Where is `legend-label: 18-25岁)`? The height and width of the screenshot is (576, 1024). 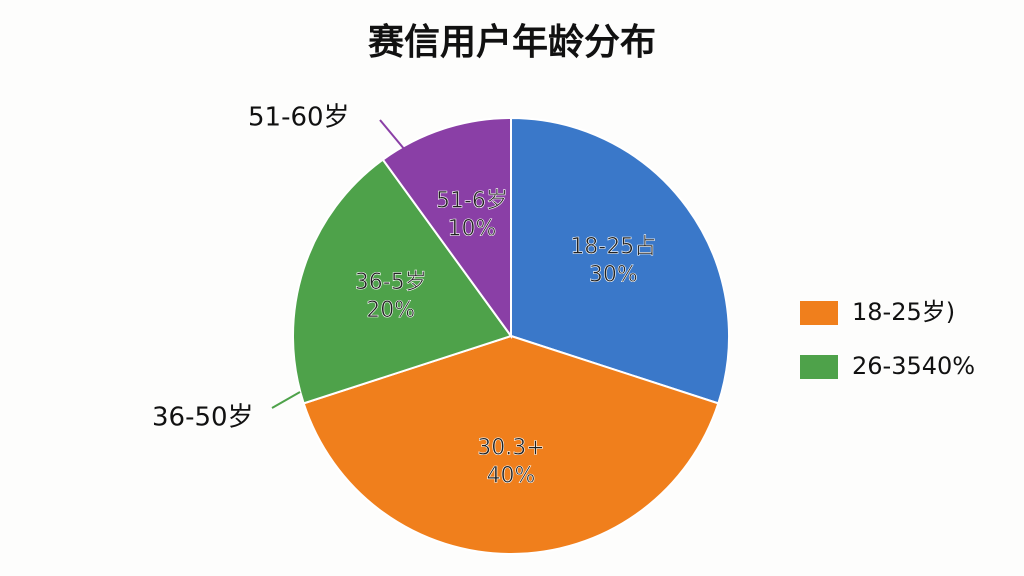 legend-label: 18-25岁) is located at coordinates (903, 312).